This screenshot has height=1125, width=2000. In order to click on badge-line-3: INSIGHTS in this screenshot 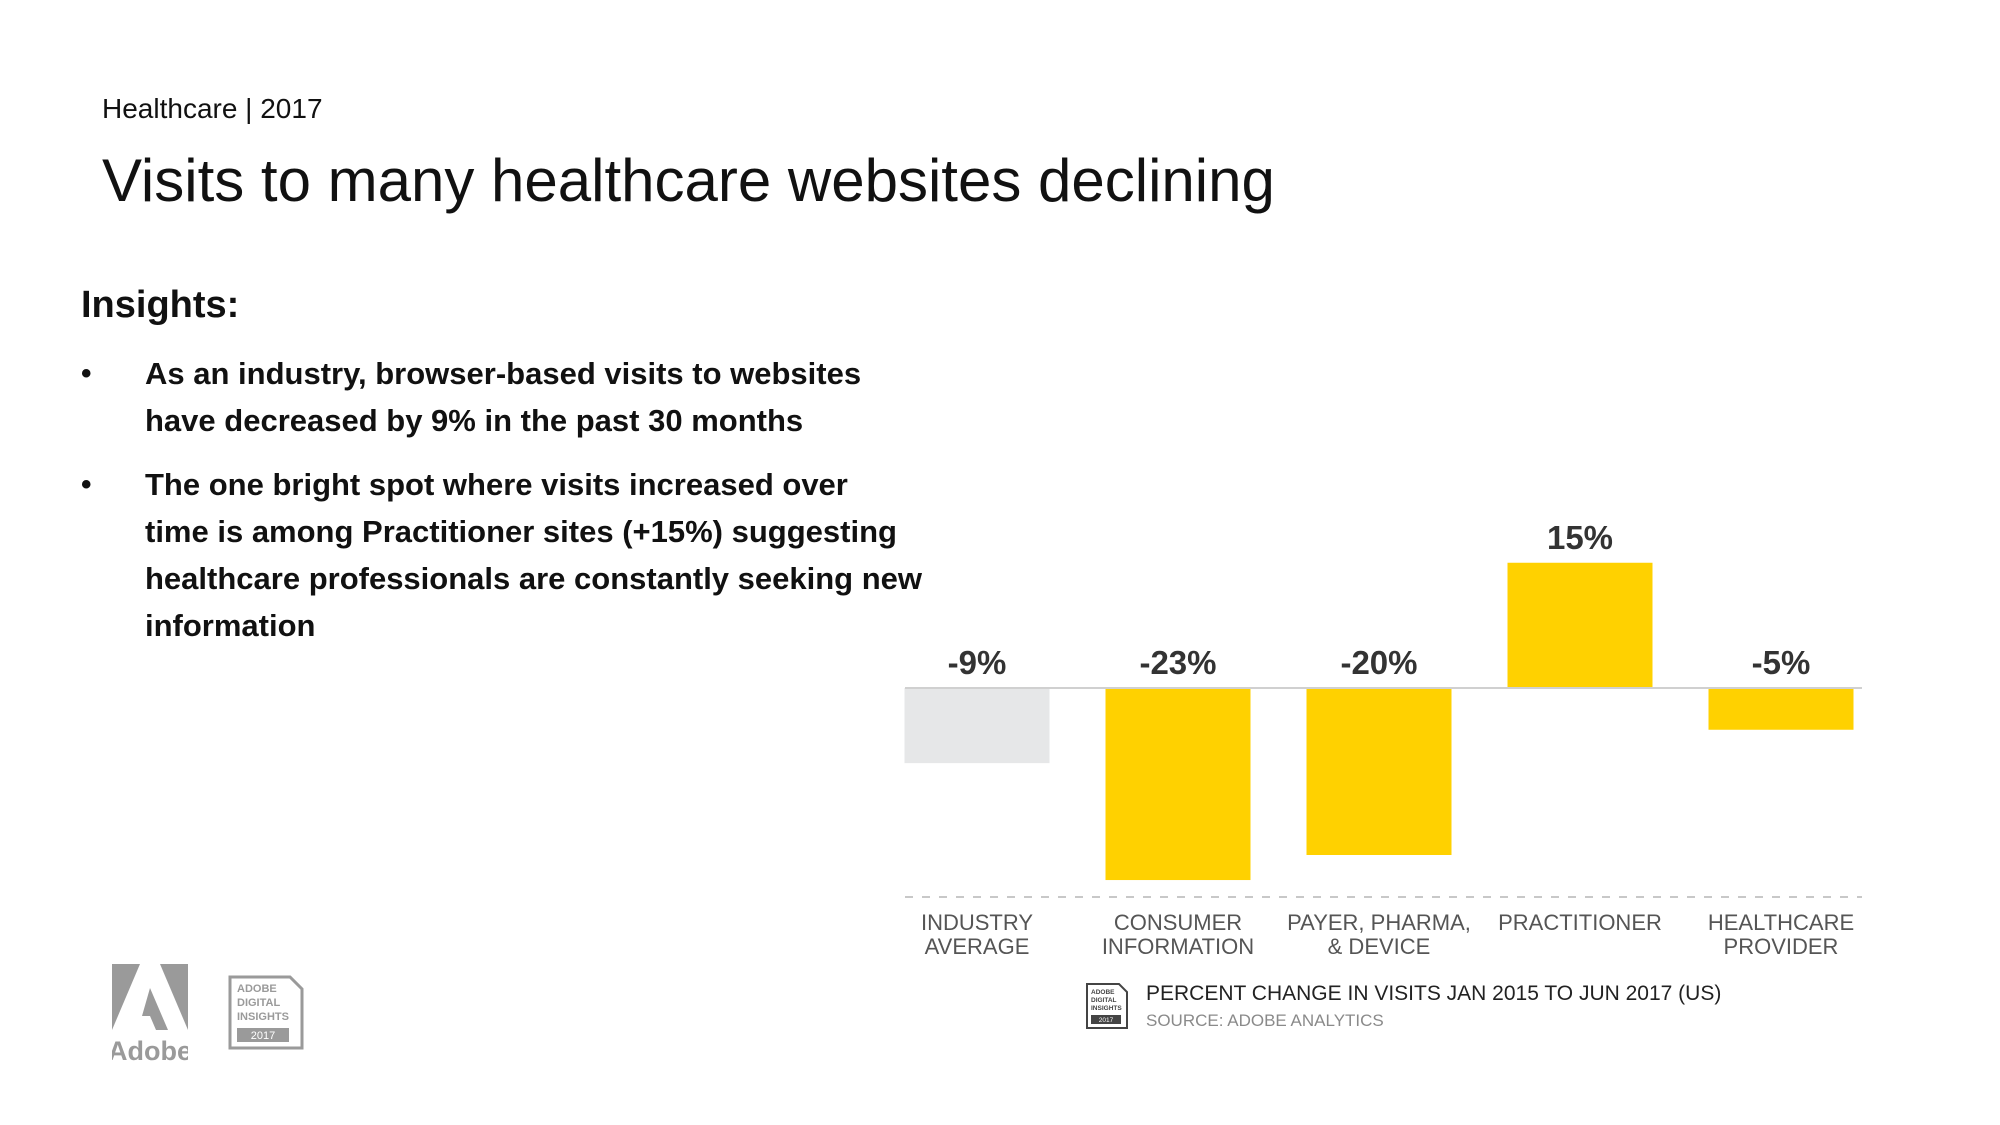, I will do `click(263, 1017)`.